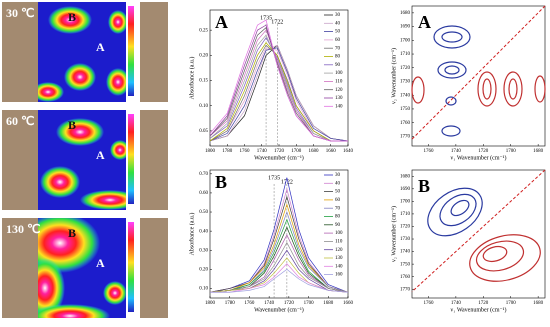  What do you see at coordinates (203, 30) in the screenshot?
I see `y-tick-label: 0.25` at bounding box center [203, 30].